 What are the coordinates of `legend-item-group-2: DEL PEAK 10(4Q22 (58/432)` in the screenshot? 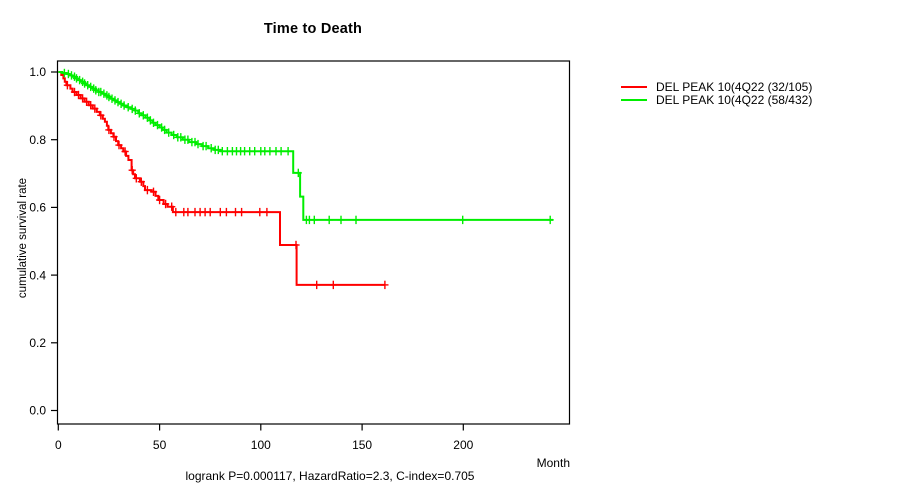 It's located at (717, 99).